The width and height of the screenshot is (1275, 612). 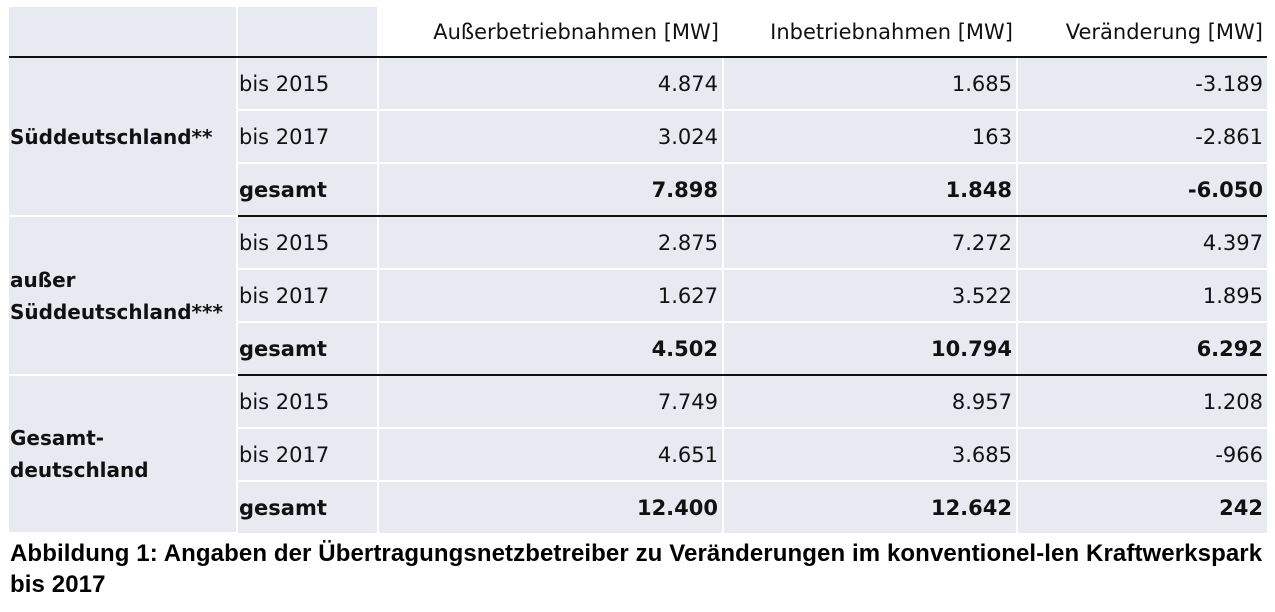 I want to click on header-cell-period, so click(x=308, y=32).